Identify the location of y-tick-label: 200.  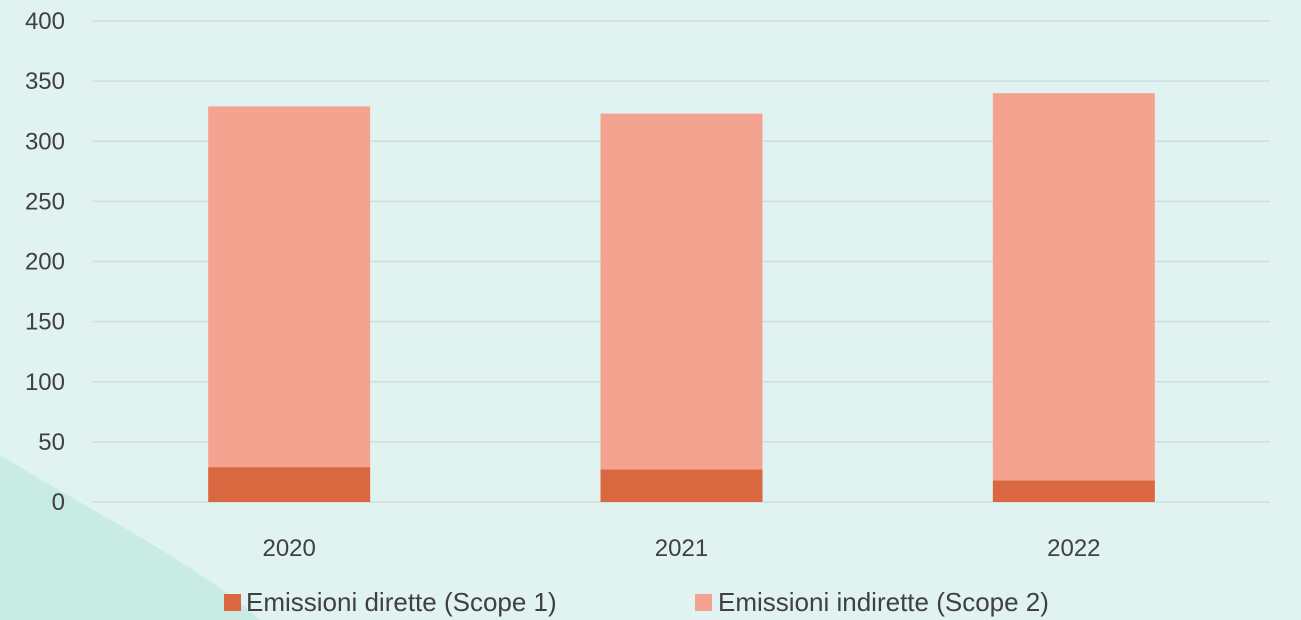
(45, 262).